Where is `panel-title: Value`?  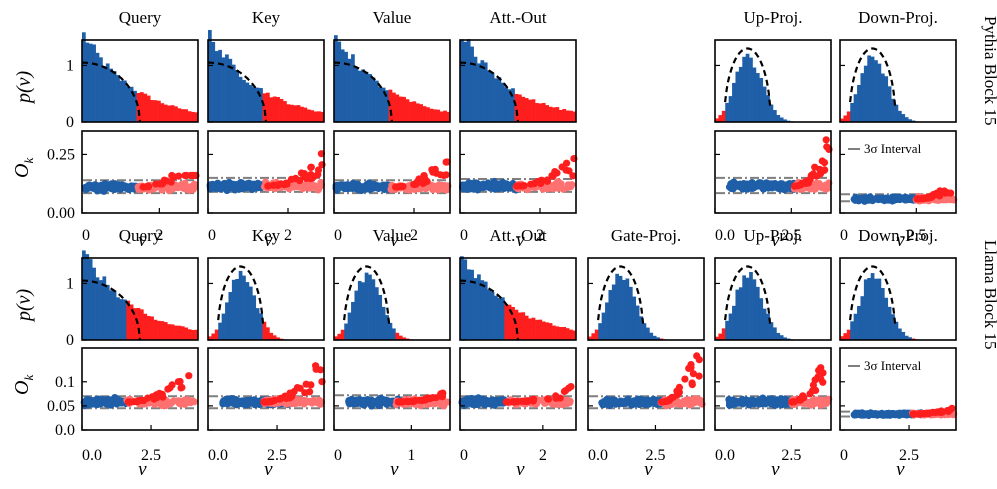 panel-title: Value is located at coordinates (392, 235).